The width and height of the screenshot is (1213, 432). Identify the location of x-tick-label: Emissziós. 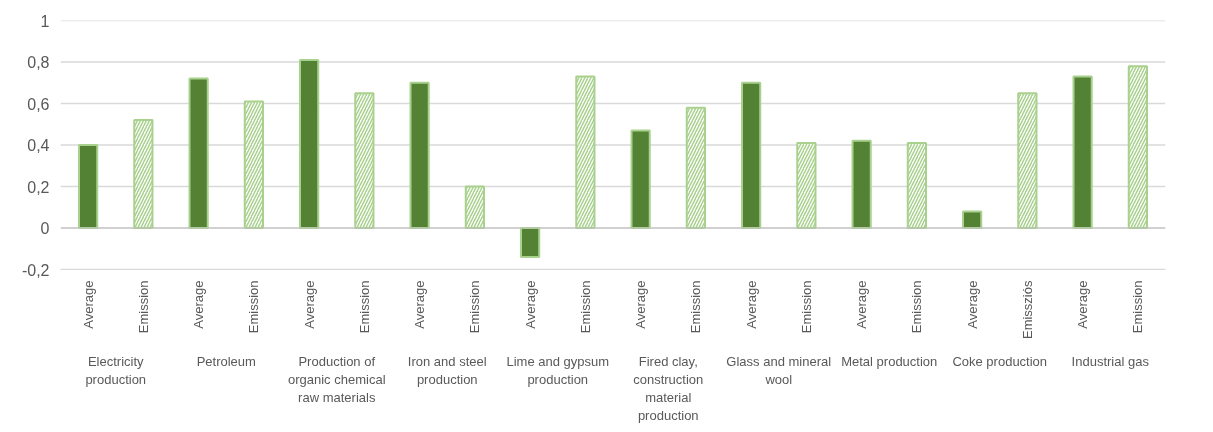
(1027, 310).